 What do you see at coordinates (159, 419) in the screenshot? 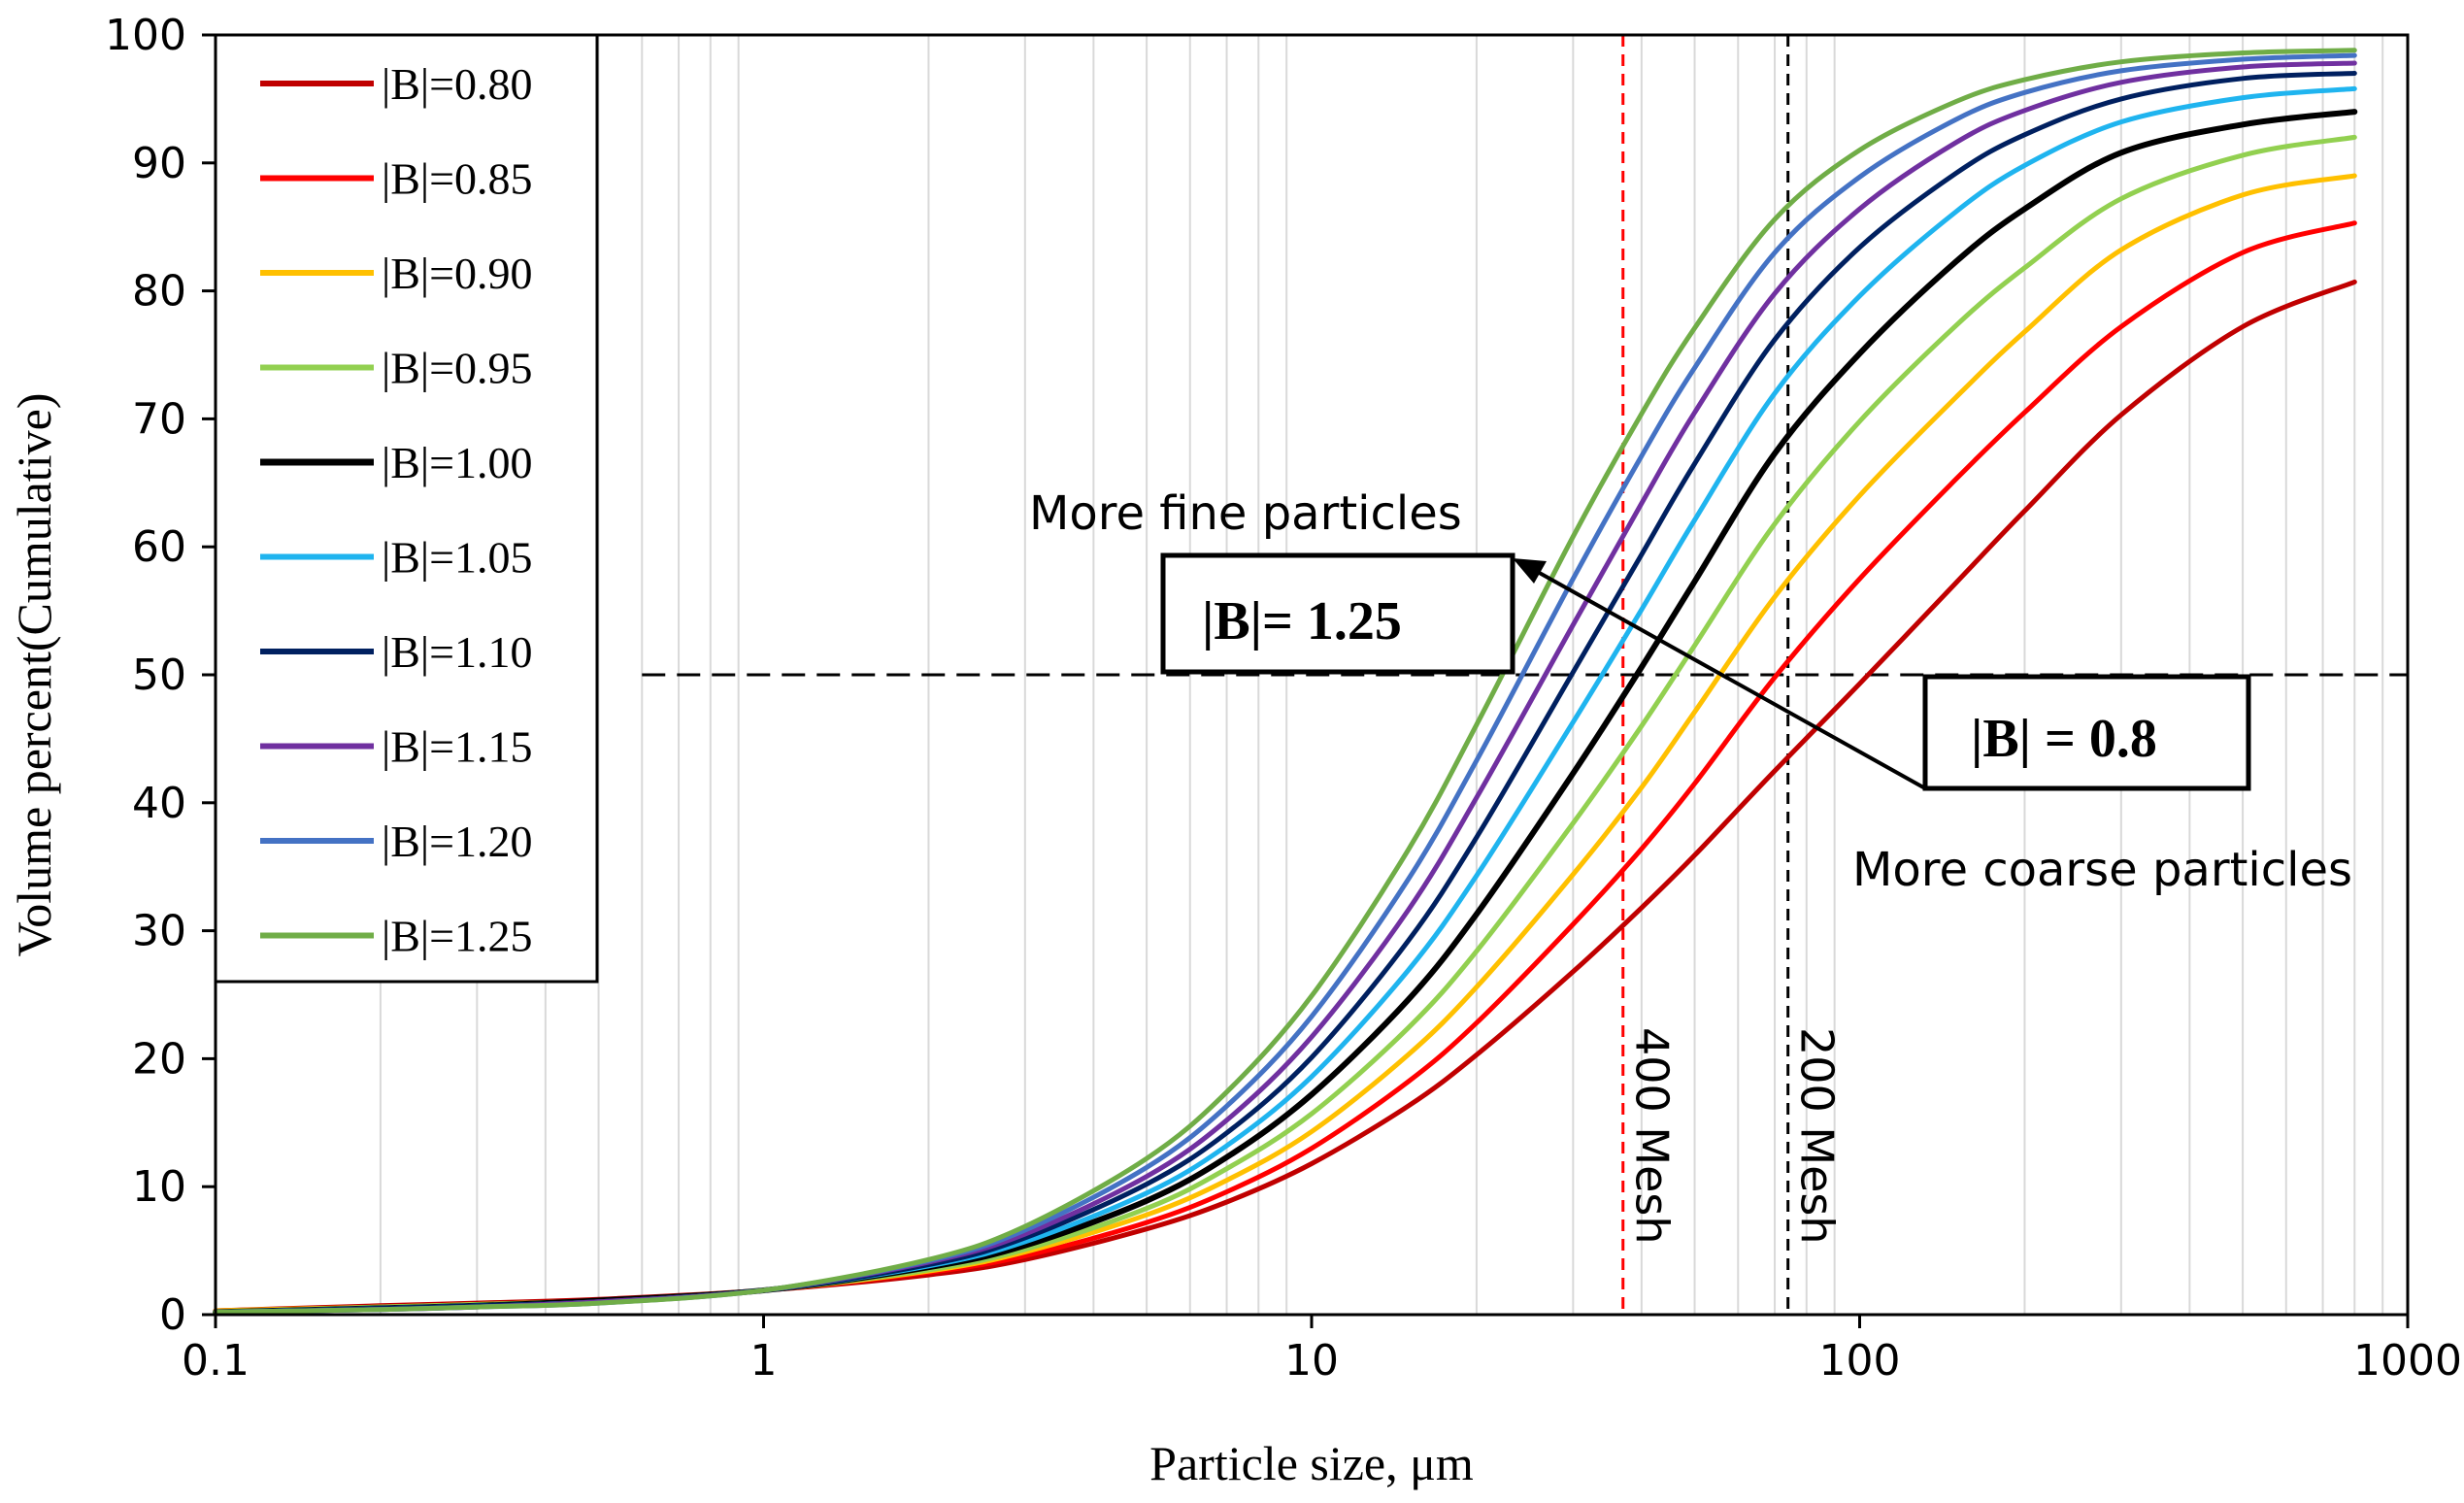
I see `y-tick-label: 70` at bounding box center [159, 419].